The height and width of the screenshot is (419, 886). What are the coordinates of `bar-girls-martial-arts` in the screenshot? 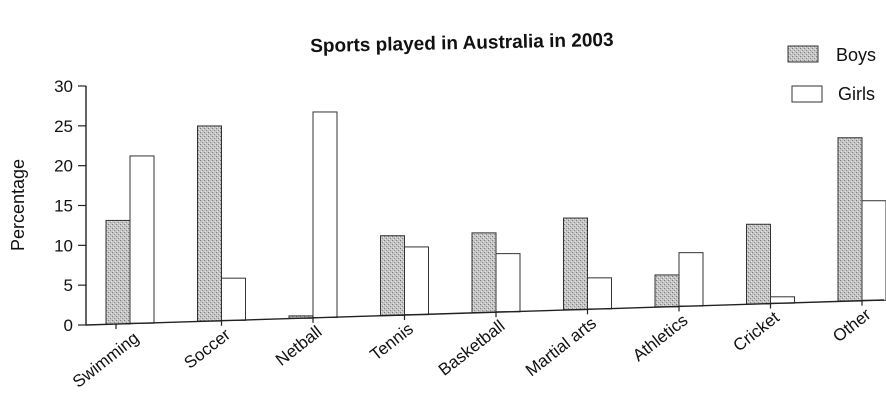 It's located at (599, 293).